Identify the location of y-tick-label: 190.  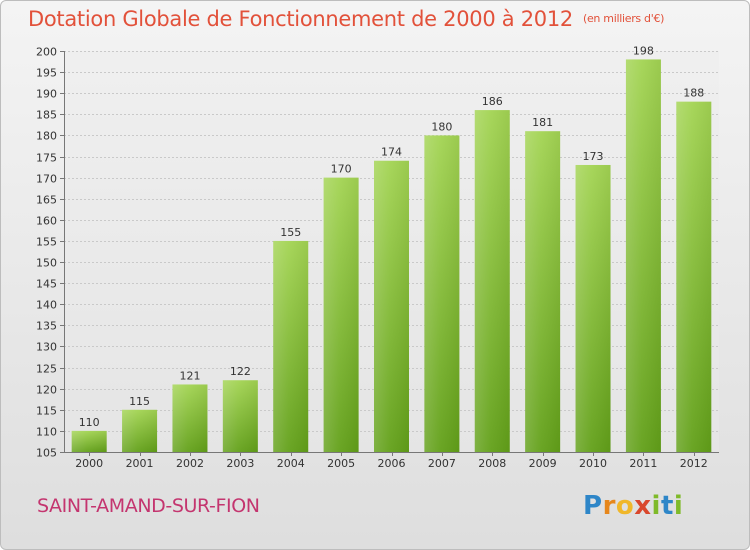
(46, 94).